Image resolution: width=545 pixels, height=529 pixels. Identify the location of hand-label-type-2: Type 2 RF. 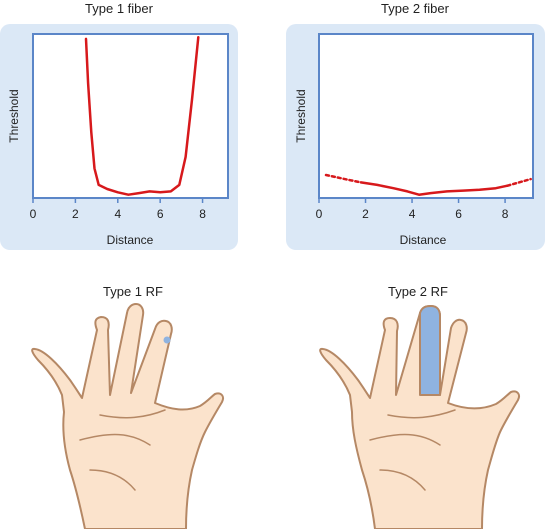
(418, 291).